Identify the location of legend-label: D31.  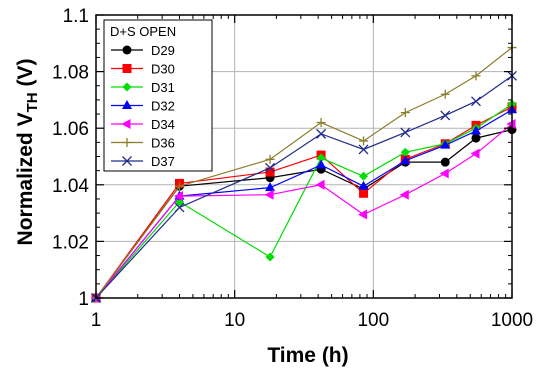
(163, 87).